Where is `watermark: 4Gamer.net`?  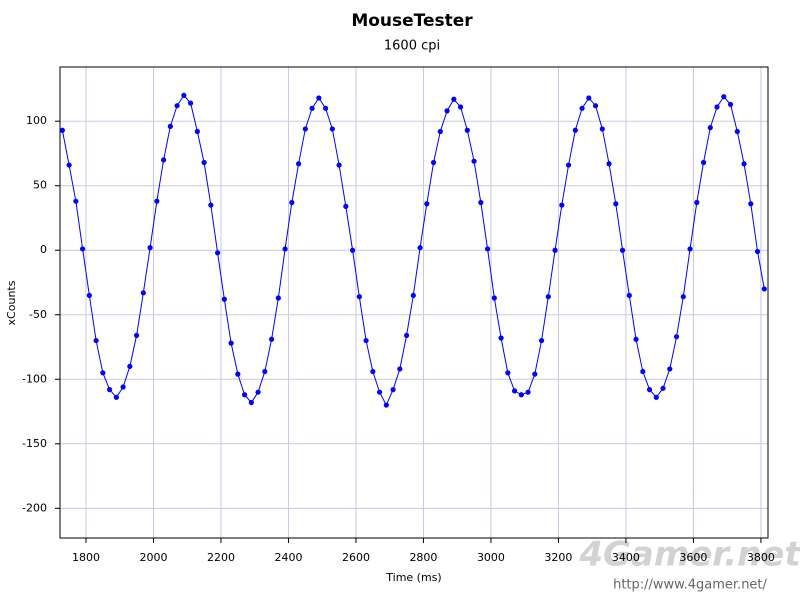 watermark: 4Gamer.net is located at coordinates (689, 555).